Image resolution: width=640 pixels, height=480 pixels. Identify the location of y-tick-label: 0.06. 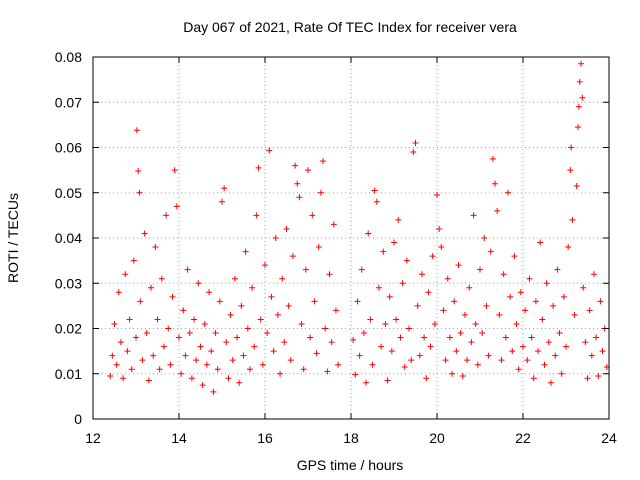
(68, 148).